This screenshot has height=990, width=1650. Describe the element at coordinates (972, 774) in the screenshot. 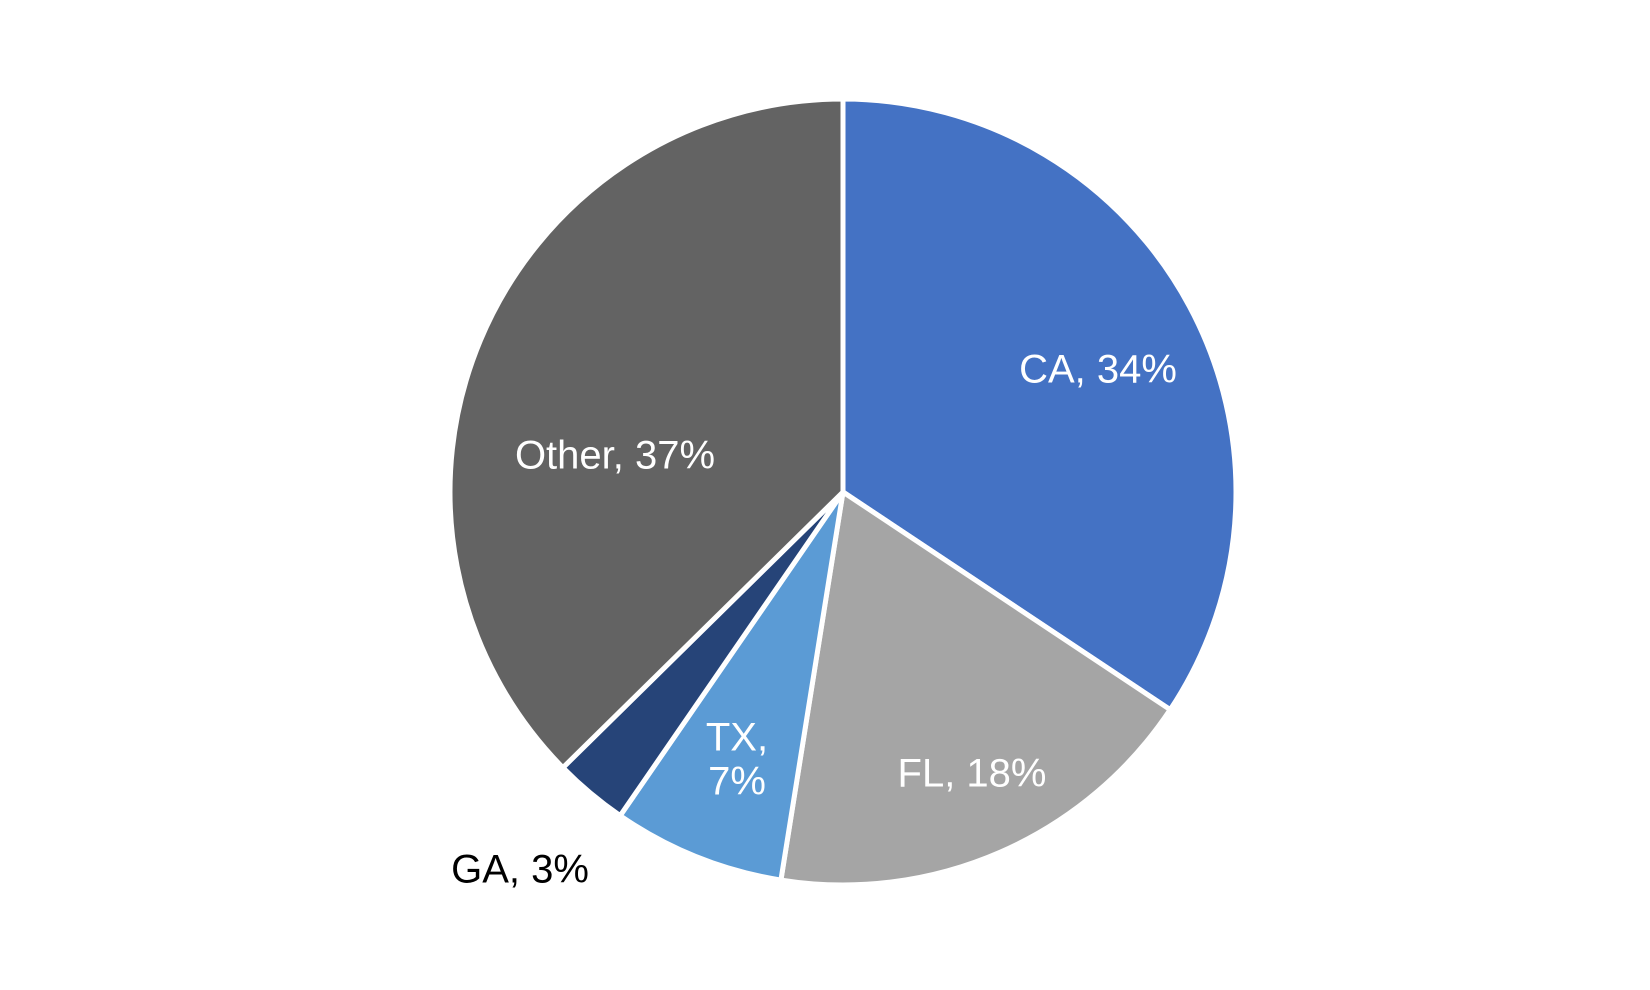

I see `data-label-fl: FL, 18%` at that location.